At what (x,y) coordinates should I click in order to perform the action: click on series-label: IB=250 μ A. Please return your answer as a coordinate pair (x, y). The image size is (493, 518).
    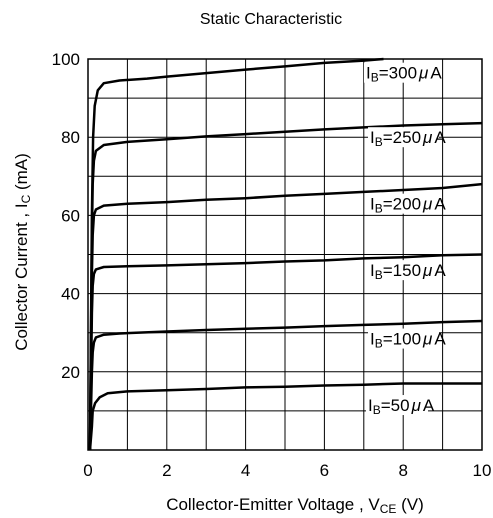
    Looking at the image, I should click on (408, 138).